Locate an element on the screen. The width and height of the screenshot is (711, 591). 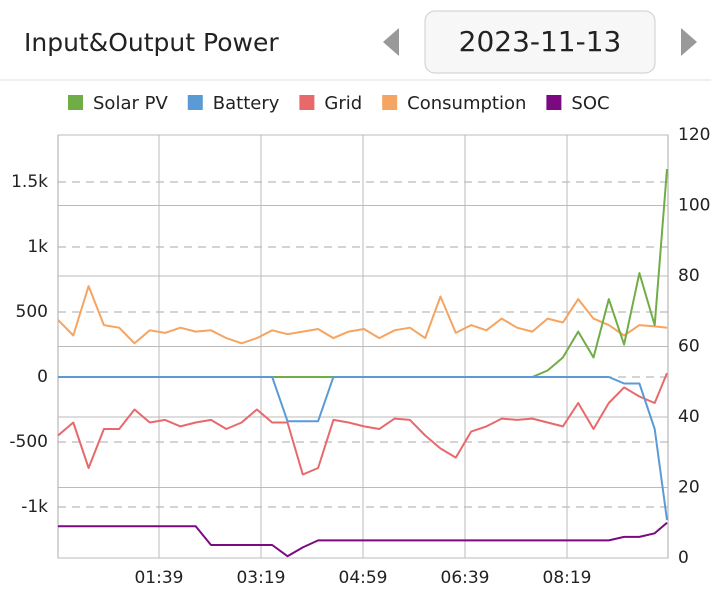
y2-tick-label: 60 is located at coordinates (689, 347).